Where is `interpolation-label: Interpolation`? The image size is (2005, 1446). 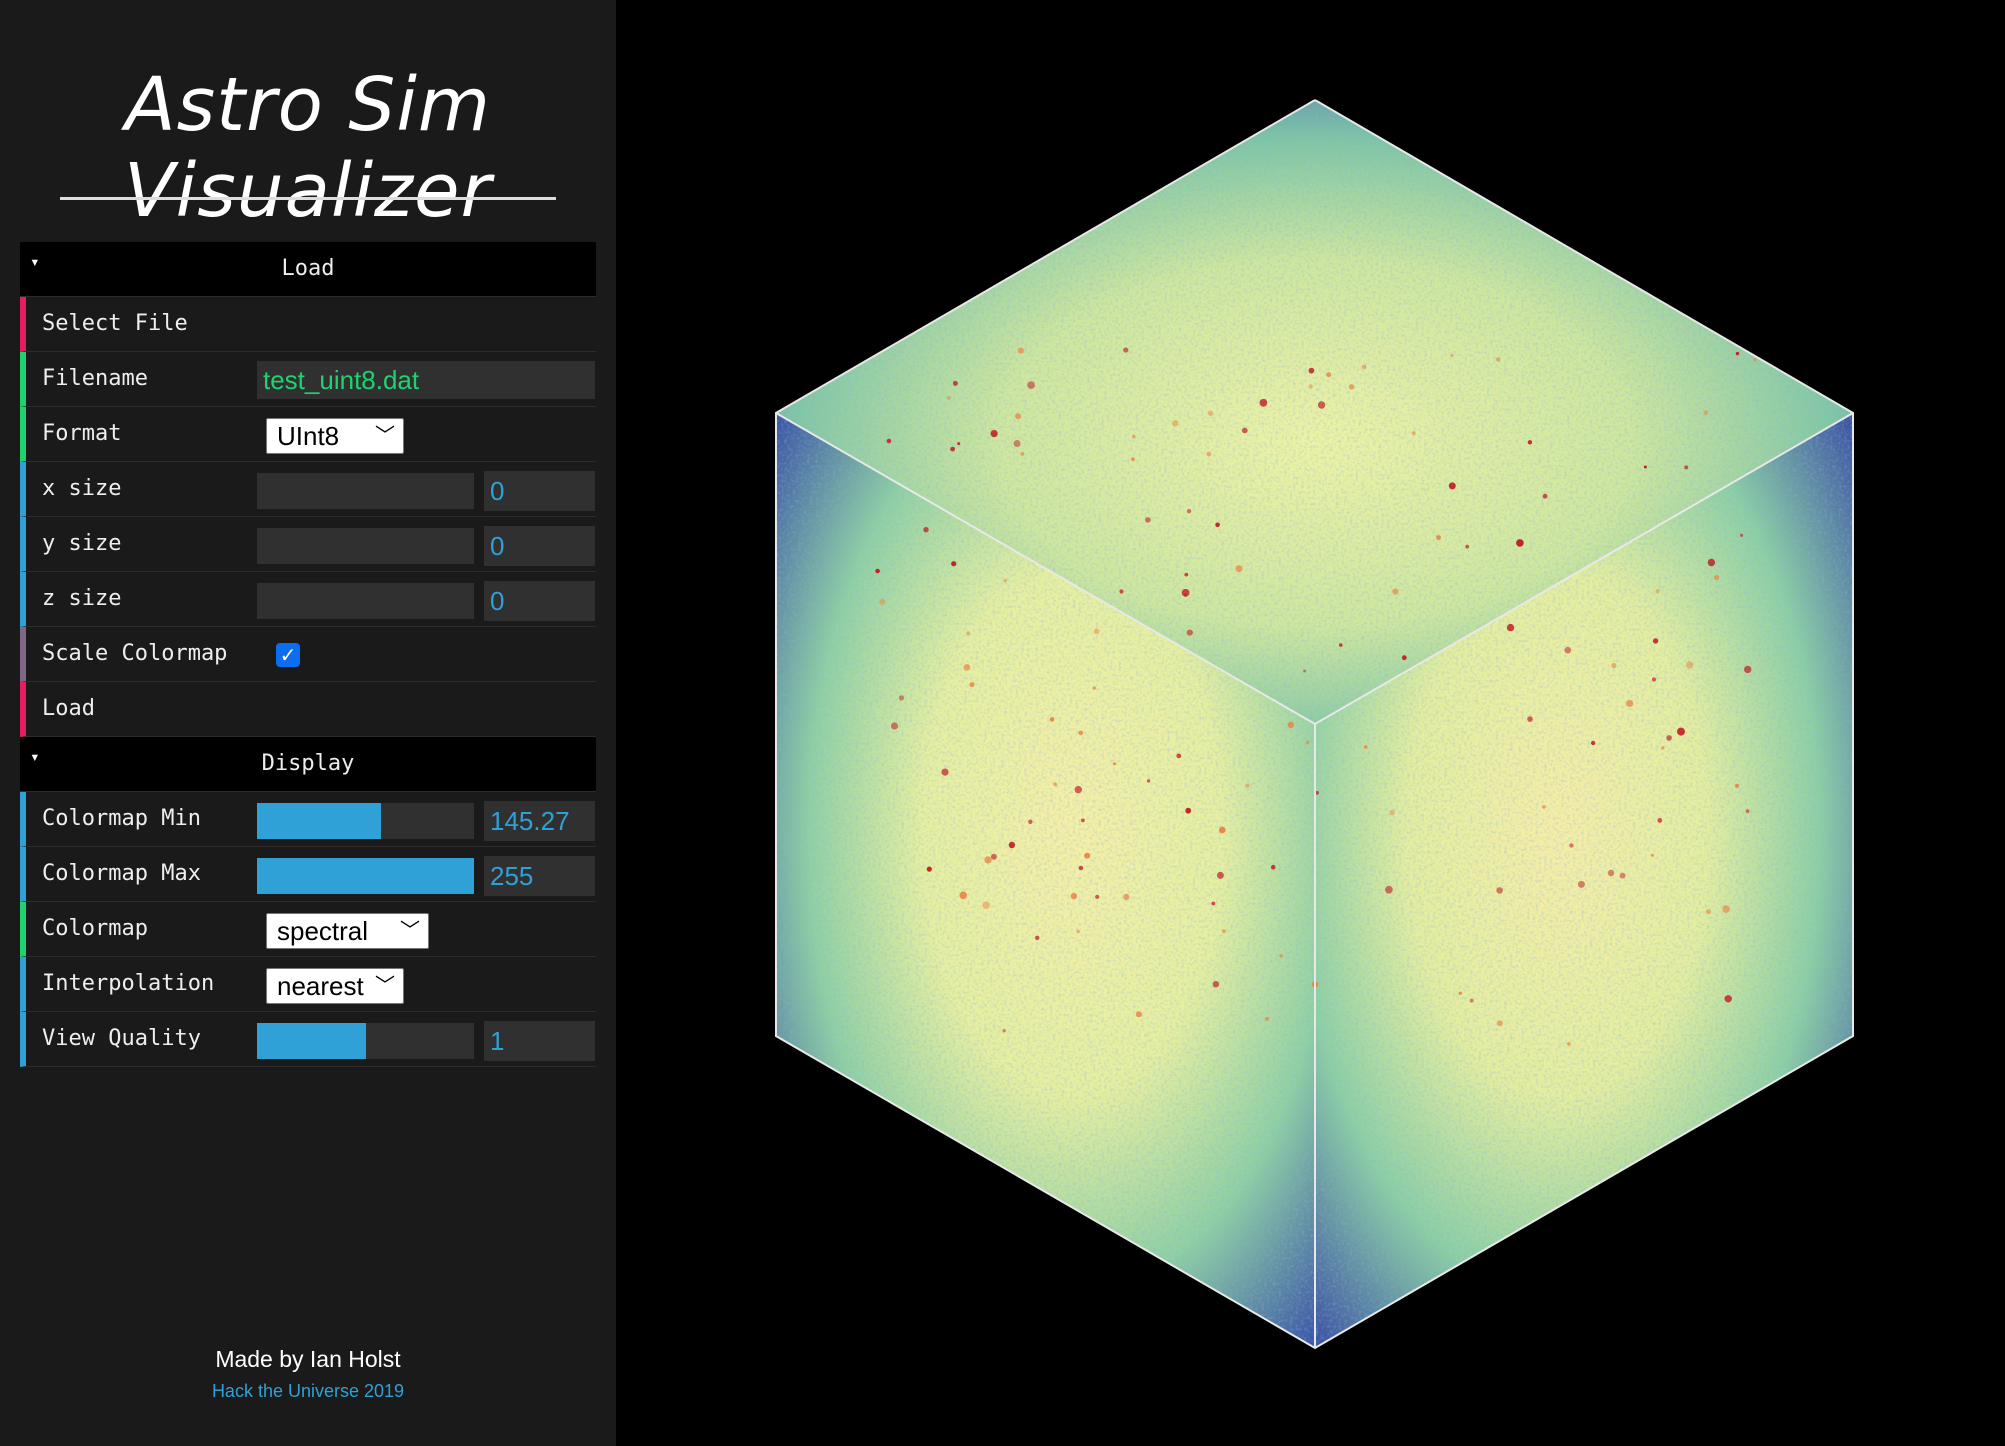
interpolation-label: Interpolation is located at coordinates (128, 983).